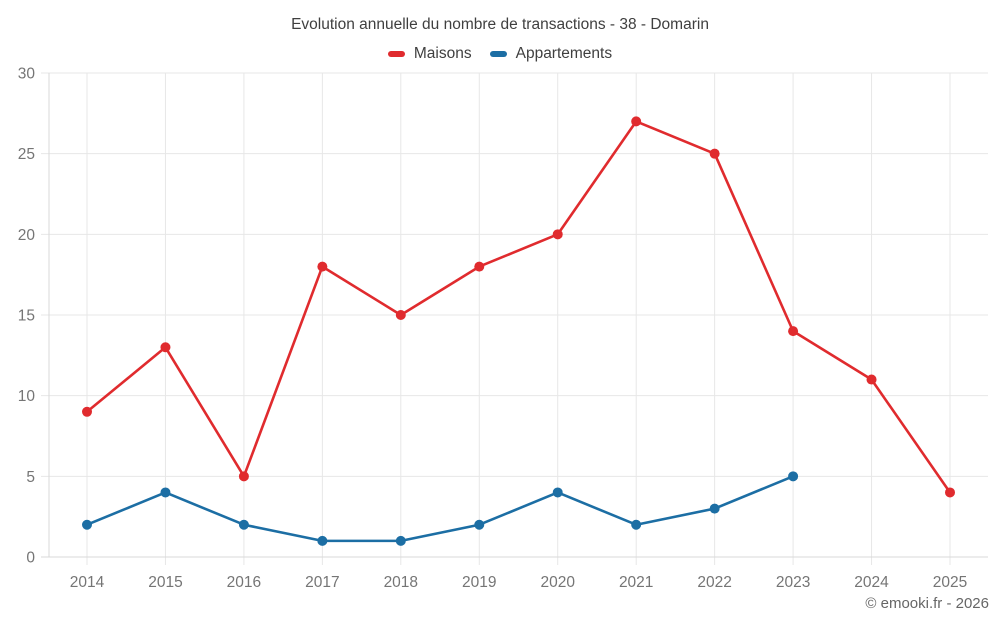 This screenshot has width=1000, height=625. I want to click on y-axis-tick-label: 20, so click(27, 235).